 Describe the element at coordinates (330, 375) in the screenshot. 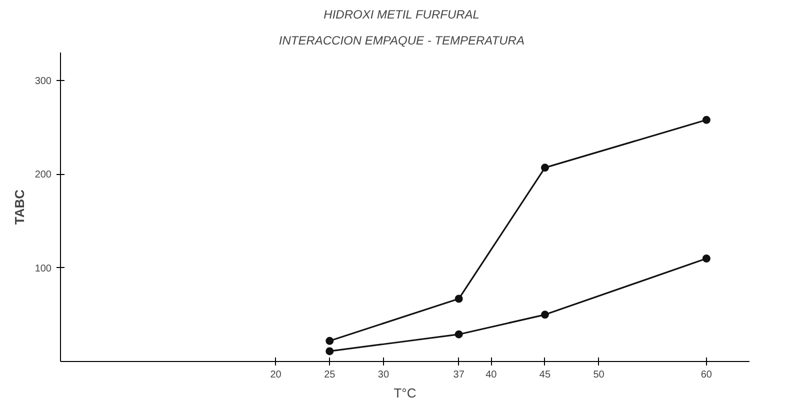

I see `x-tick-label: 25` at that location.